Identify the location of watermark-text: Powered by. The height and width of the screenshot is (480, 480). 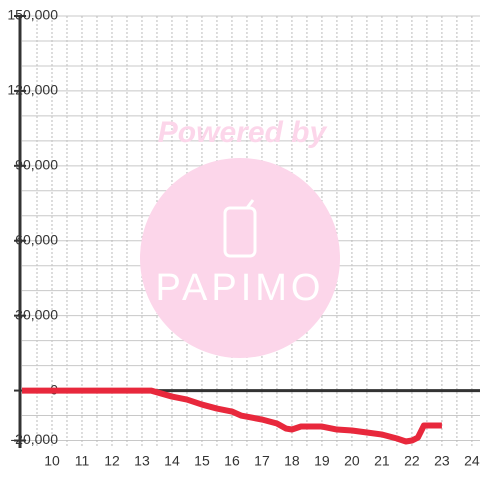
(243, 132).